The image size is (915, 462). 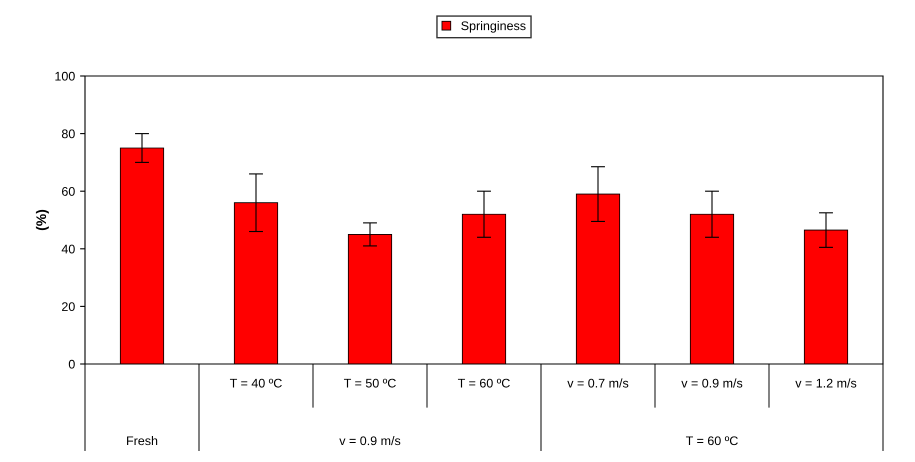 I want to click on y-tick-label: 80, so click(x=68, y=133).